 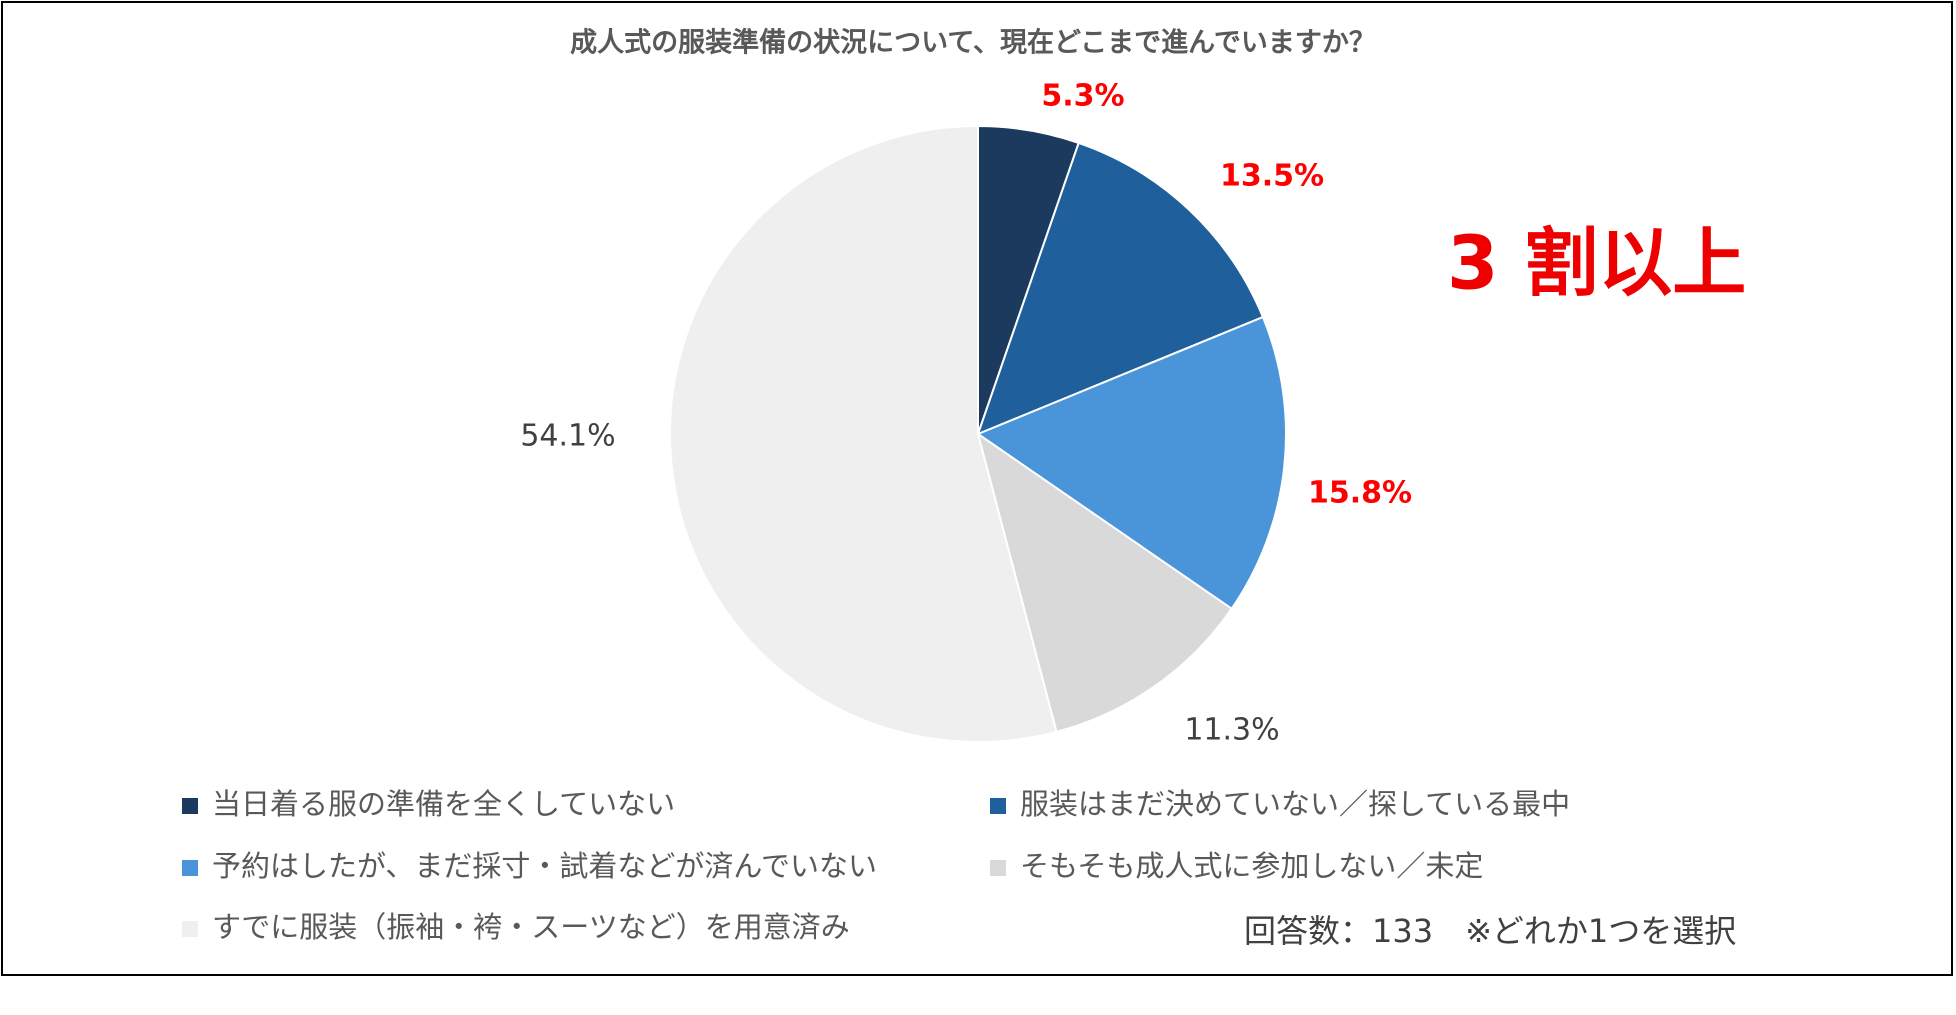 I want to click on legend-label: 服装はまだ決めていない／探している最中, so click(x=1295, y=804).